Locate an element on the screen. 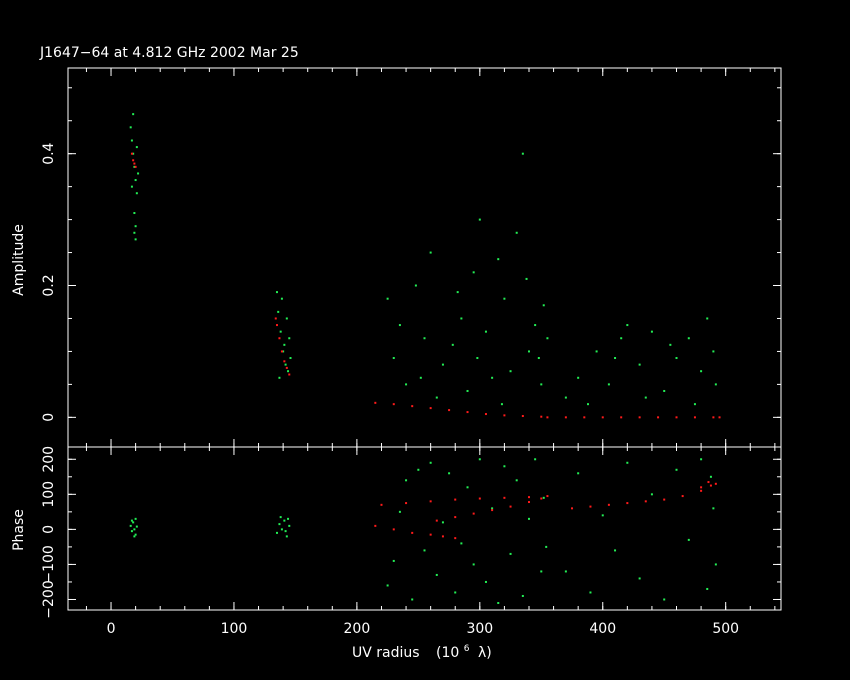 Image resolution: width=850 pixels, height=680 pixels. x-tick-label: 500 is located at coordinates (725, 629).